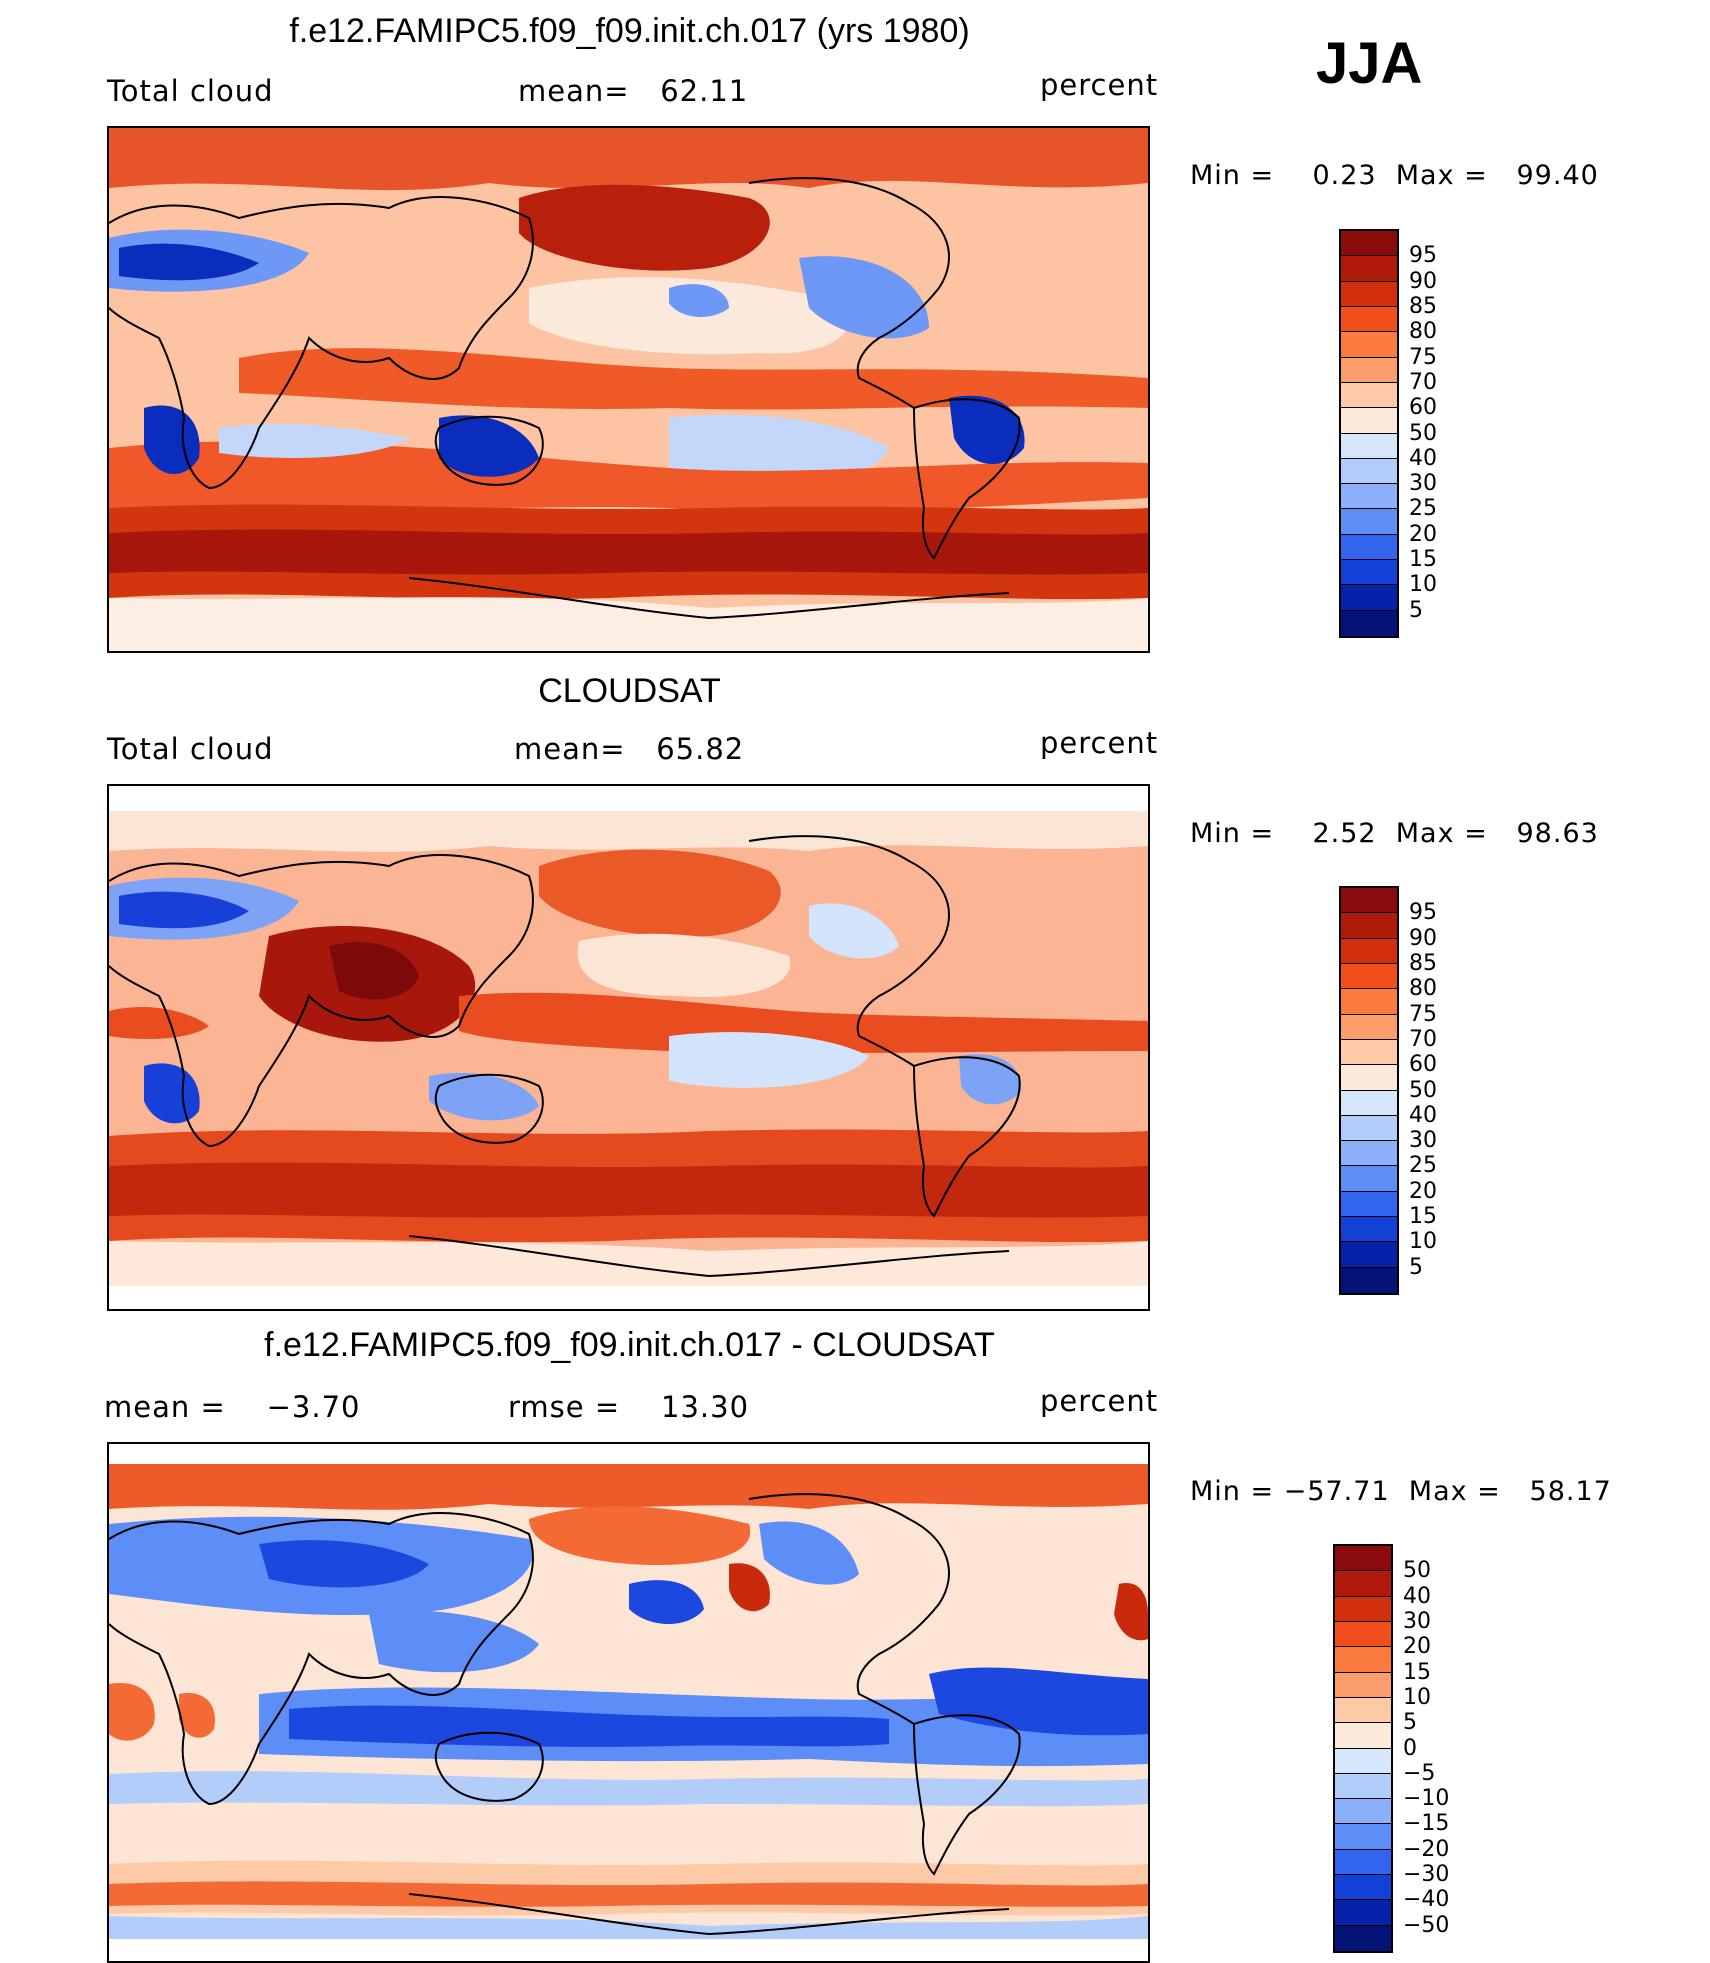 The image size is (1710, 1963). Describe the element at coordinates (1423, 1242) in the screenshot. I see `colorbar-tick-label: 10` at that location.